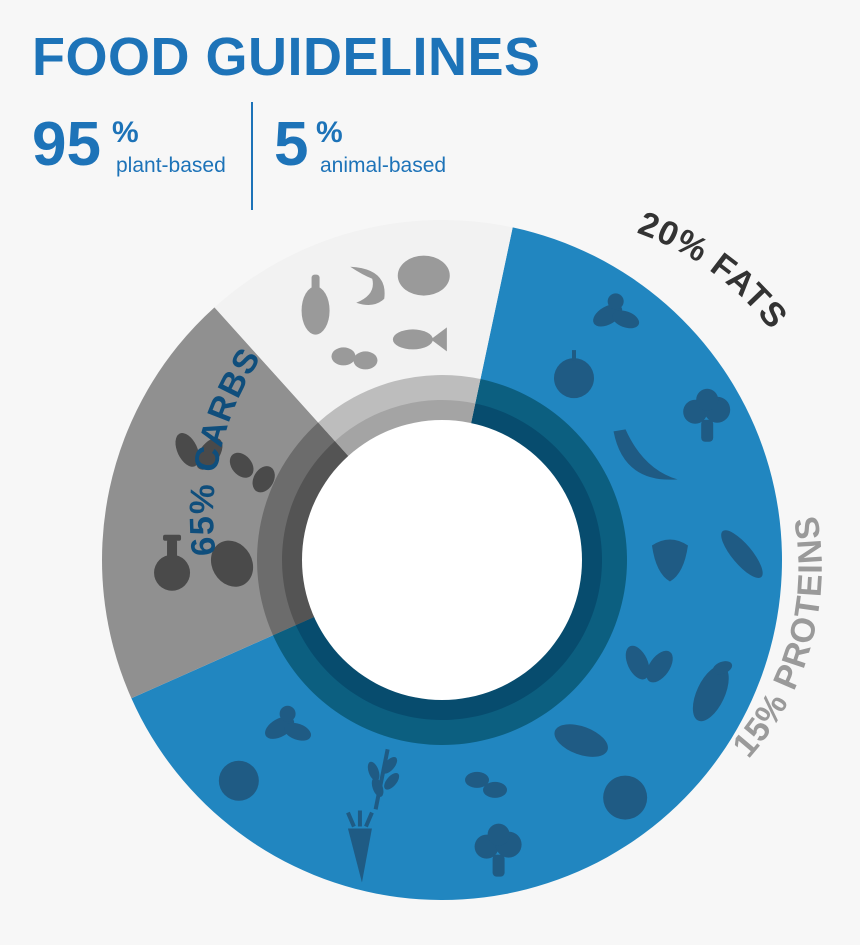 This screenshot has height=945, width=860. I want to click on plant-based-percent-sign: %, so click(125, 132).